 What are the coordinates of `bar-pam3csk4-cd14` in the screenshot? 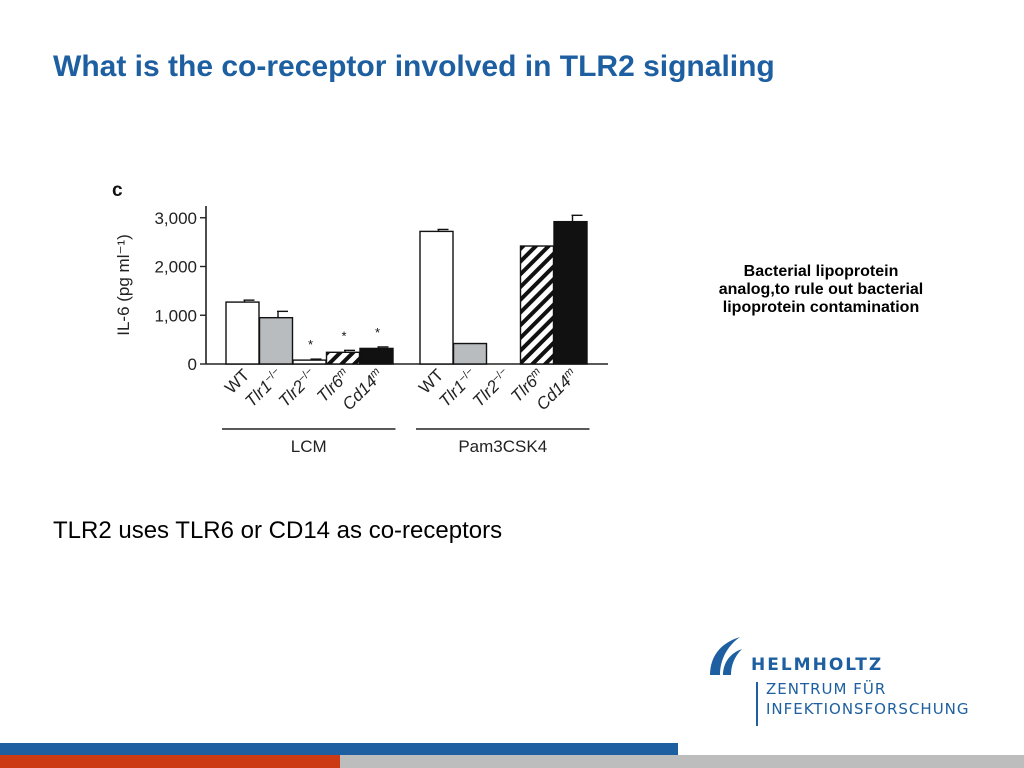 It's located at (570, 292).